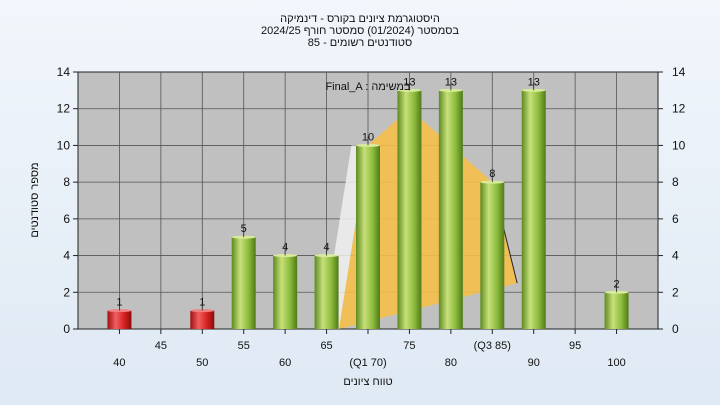 The width and height of the screenshot is (720, 405). What do you see at coordinates (367, 382) in the screenshot?
I see `x-axis-label: טווח ציונים` at bounding box center [367, 382].